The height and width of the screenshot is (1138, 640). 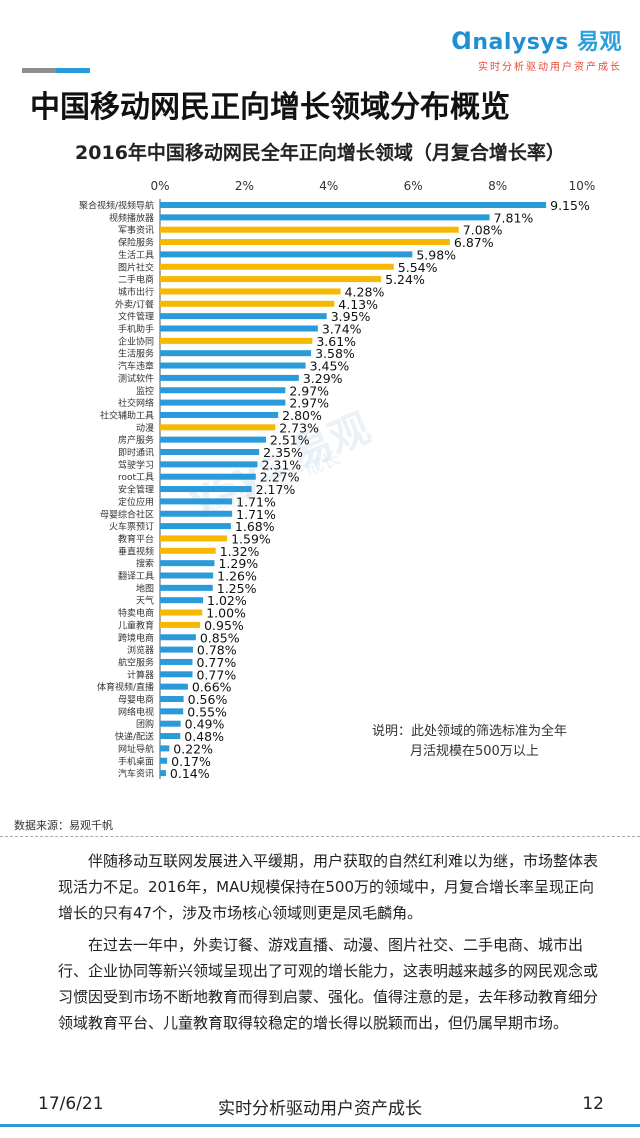 I want to click on data-label: 0.56%, so click(x=208, y=699).